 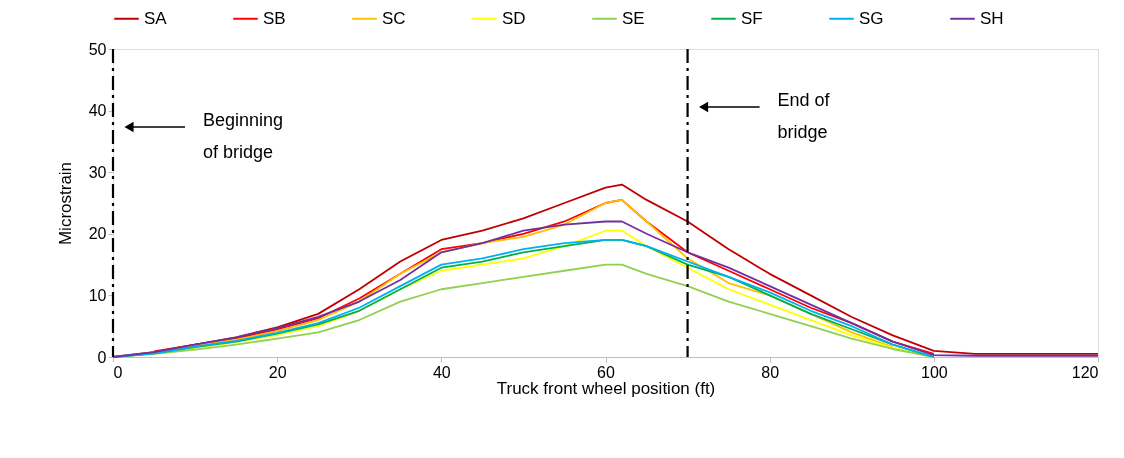 I want to click on x-tick-label: 80, so click(x=770, y=372).